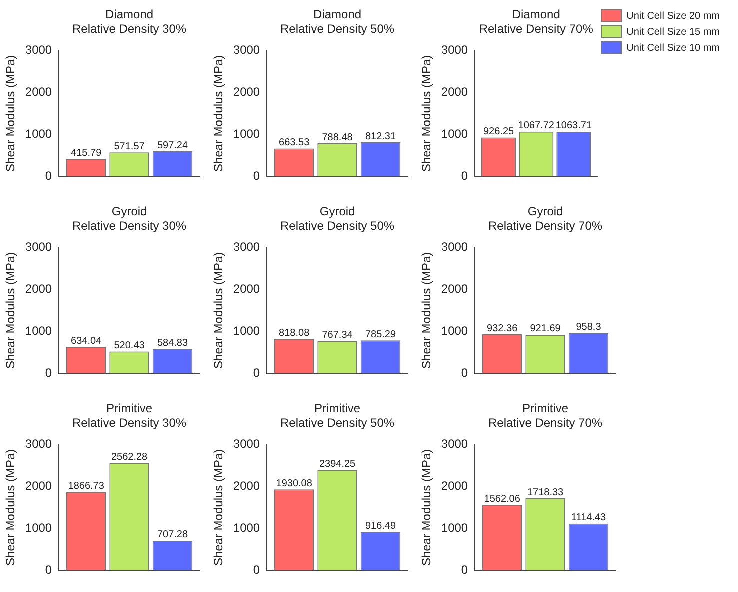 Image resolution: width=738 pixels, height=592 pixels. Describe the element at coordinates (86, 341) in the screenshot. I see `data-label: 634.04` at that location.